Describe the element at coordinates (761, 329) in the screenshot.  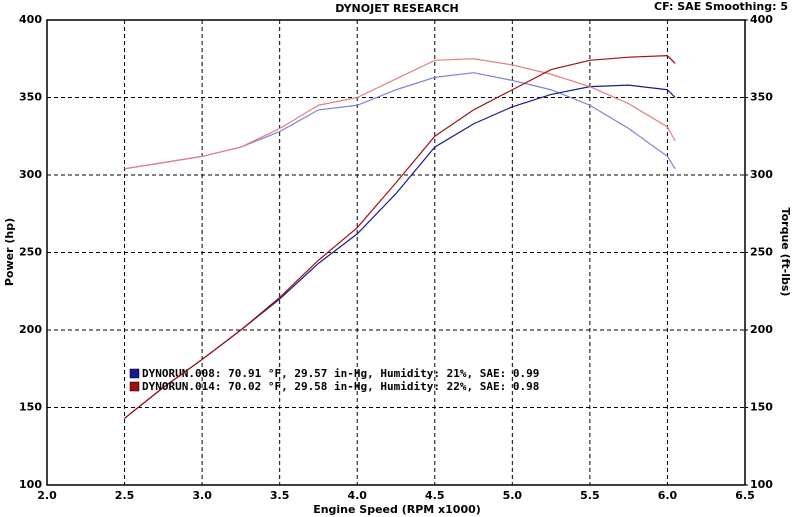
I see `y2-tick-label: 200` at that location.